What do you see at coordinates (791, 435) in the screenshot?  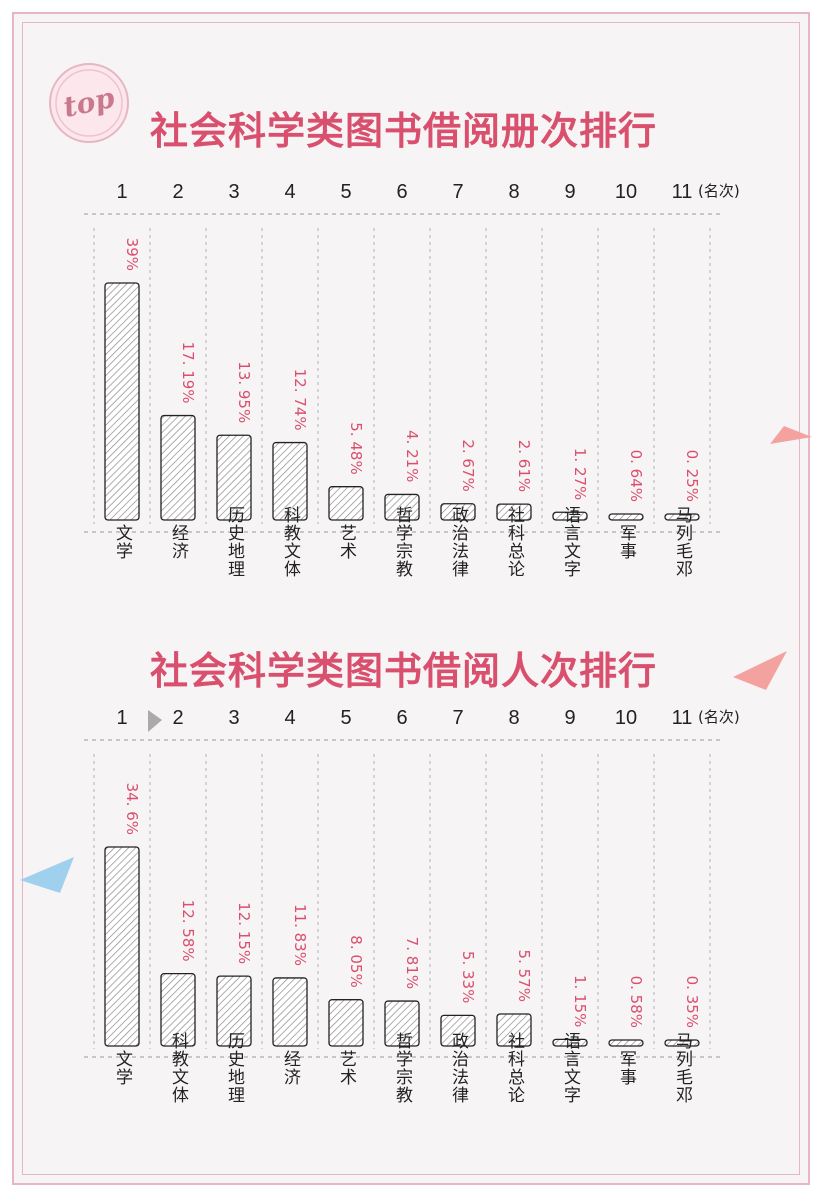 I see `pink-flag-deco` at bounding box center [791, 435].